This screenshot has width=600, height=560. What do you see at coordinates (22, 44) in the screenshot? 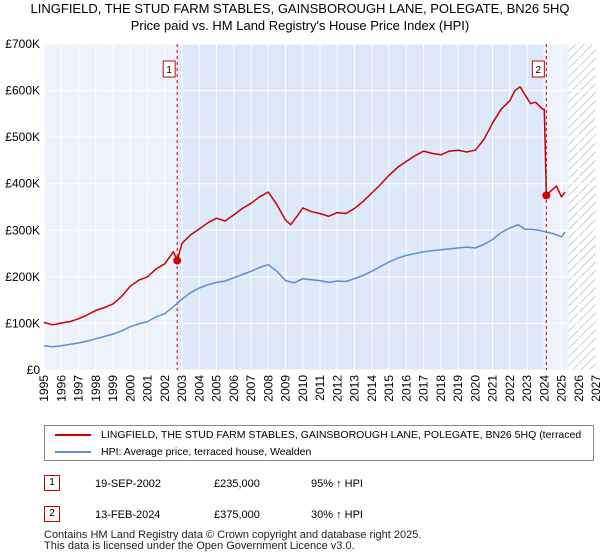
I see `y-tick-label: £700K` at bounding box center [22, 44].